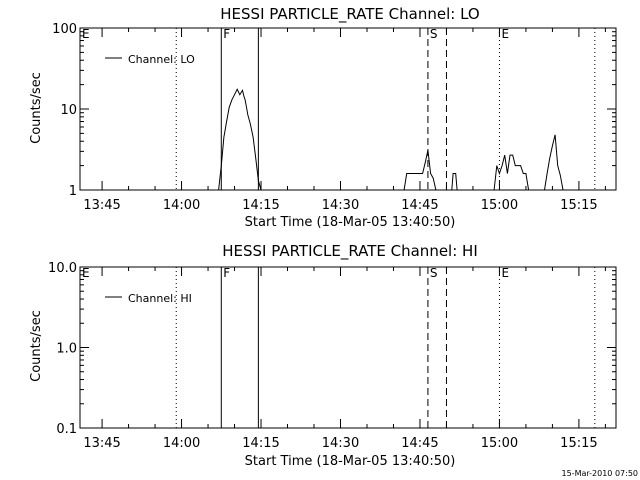 This screenshot has width=640, height=480. I want to click on y-tick-label: 0.1, so click(66, 429).